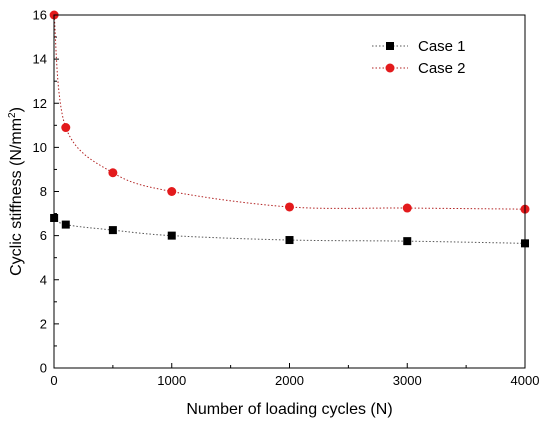 The image size is (550, 428). What do you see at coordinates (40, 147) in the screenshot?
I see `y-tick-label: 10` at bounding box center [40, 147].